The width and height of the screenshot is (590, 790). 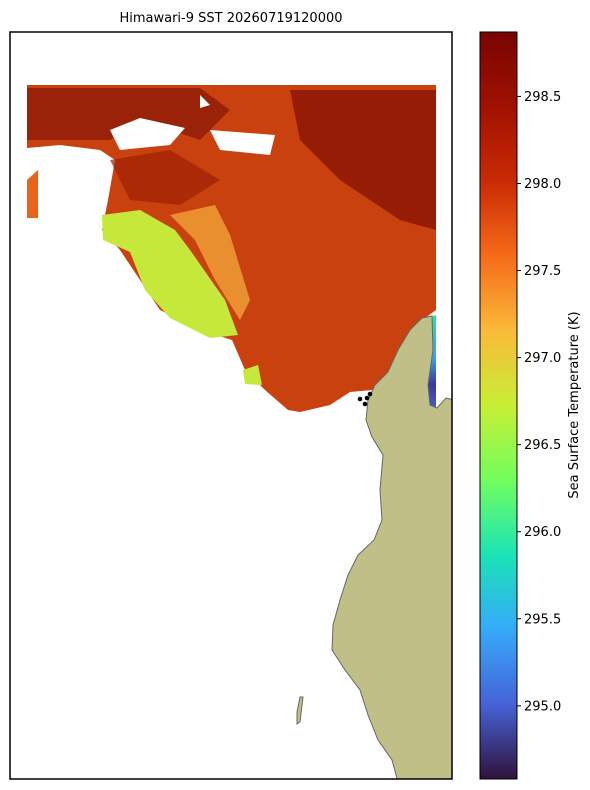 I want to click on colorbar-tick-label: 298.5, so click(x=542, y=97).